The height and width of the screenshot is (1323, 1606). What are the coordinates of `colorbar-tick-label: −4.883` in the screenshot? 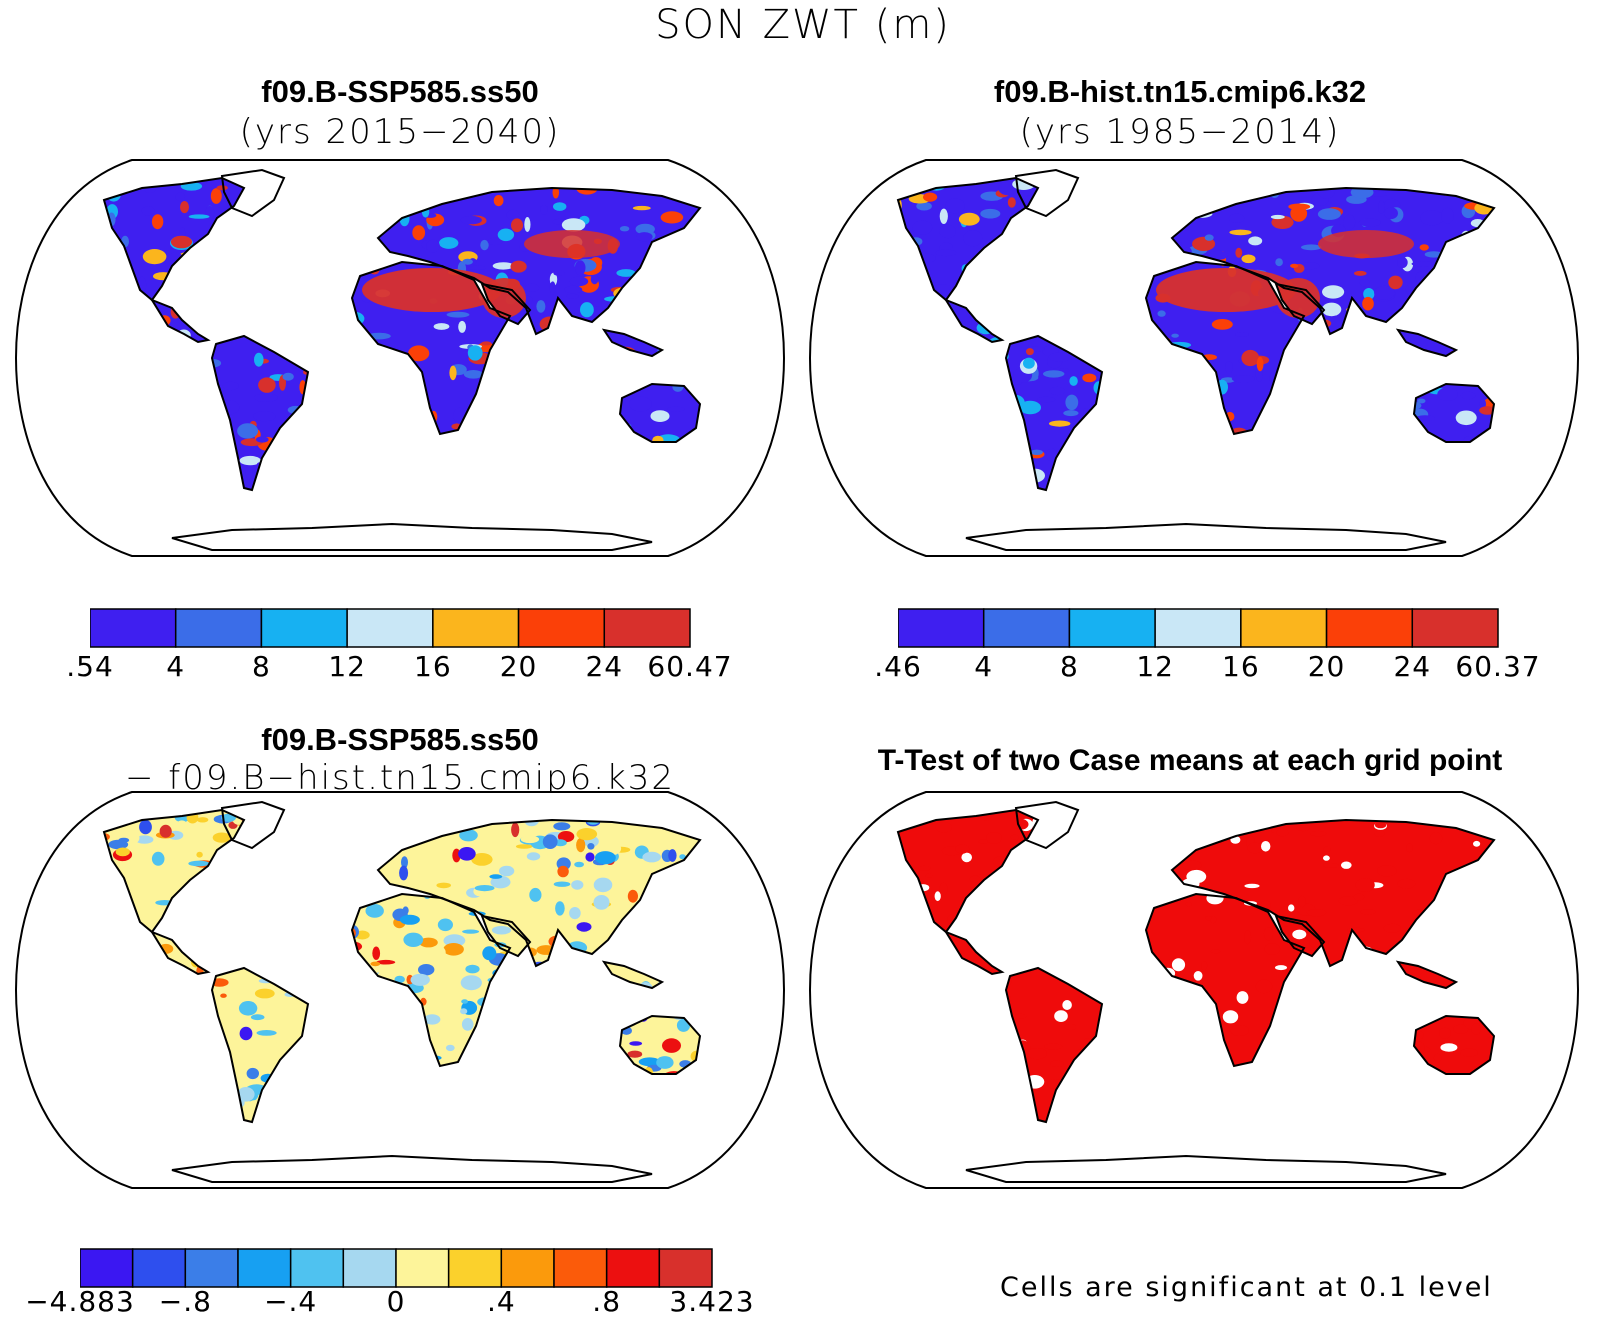 It's located at (80, 1301).